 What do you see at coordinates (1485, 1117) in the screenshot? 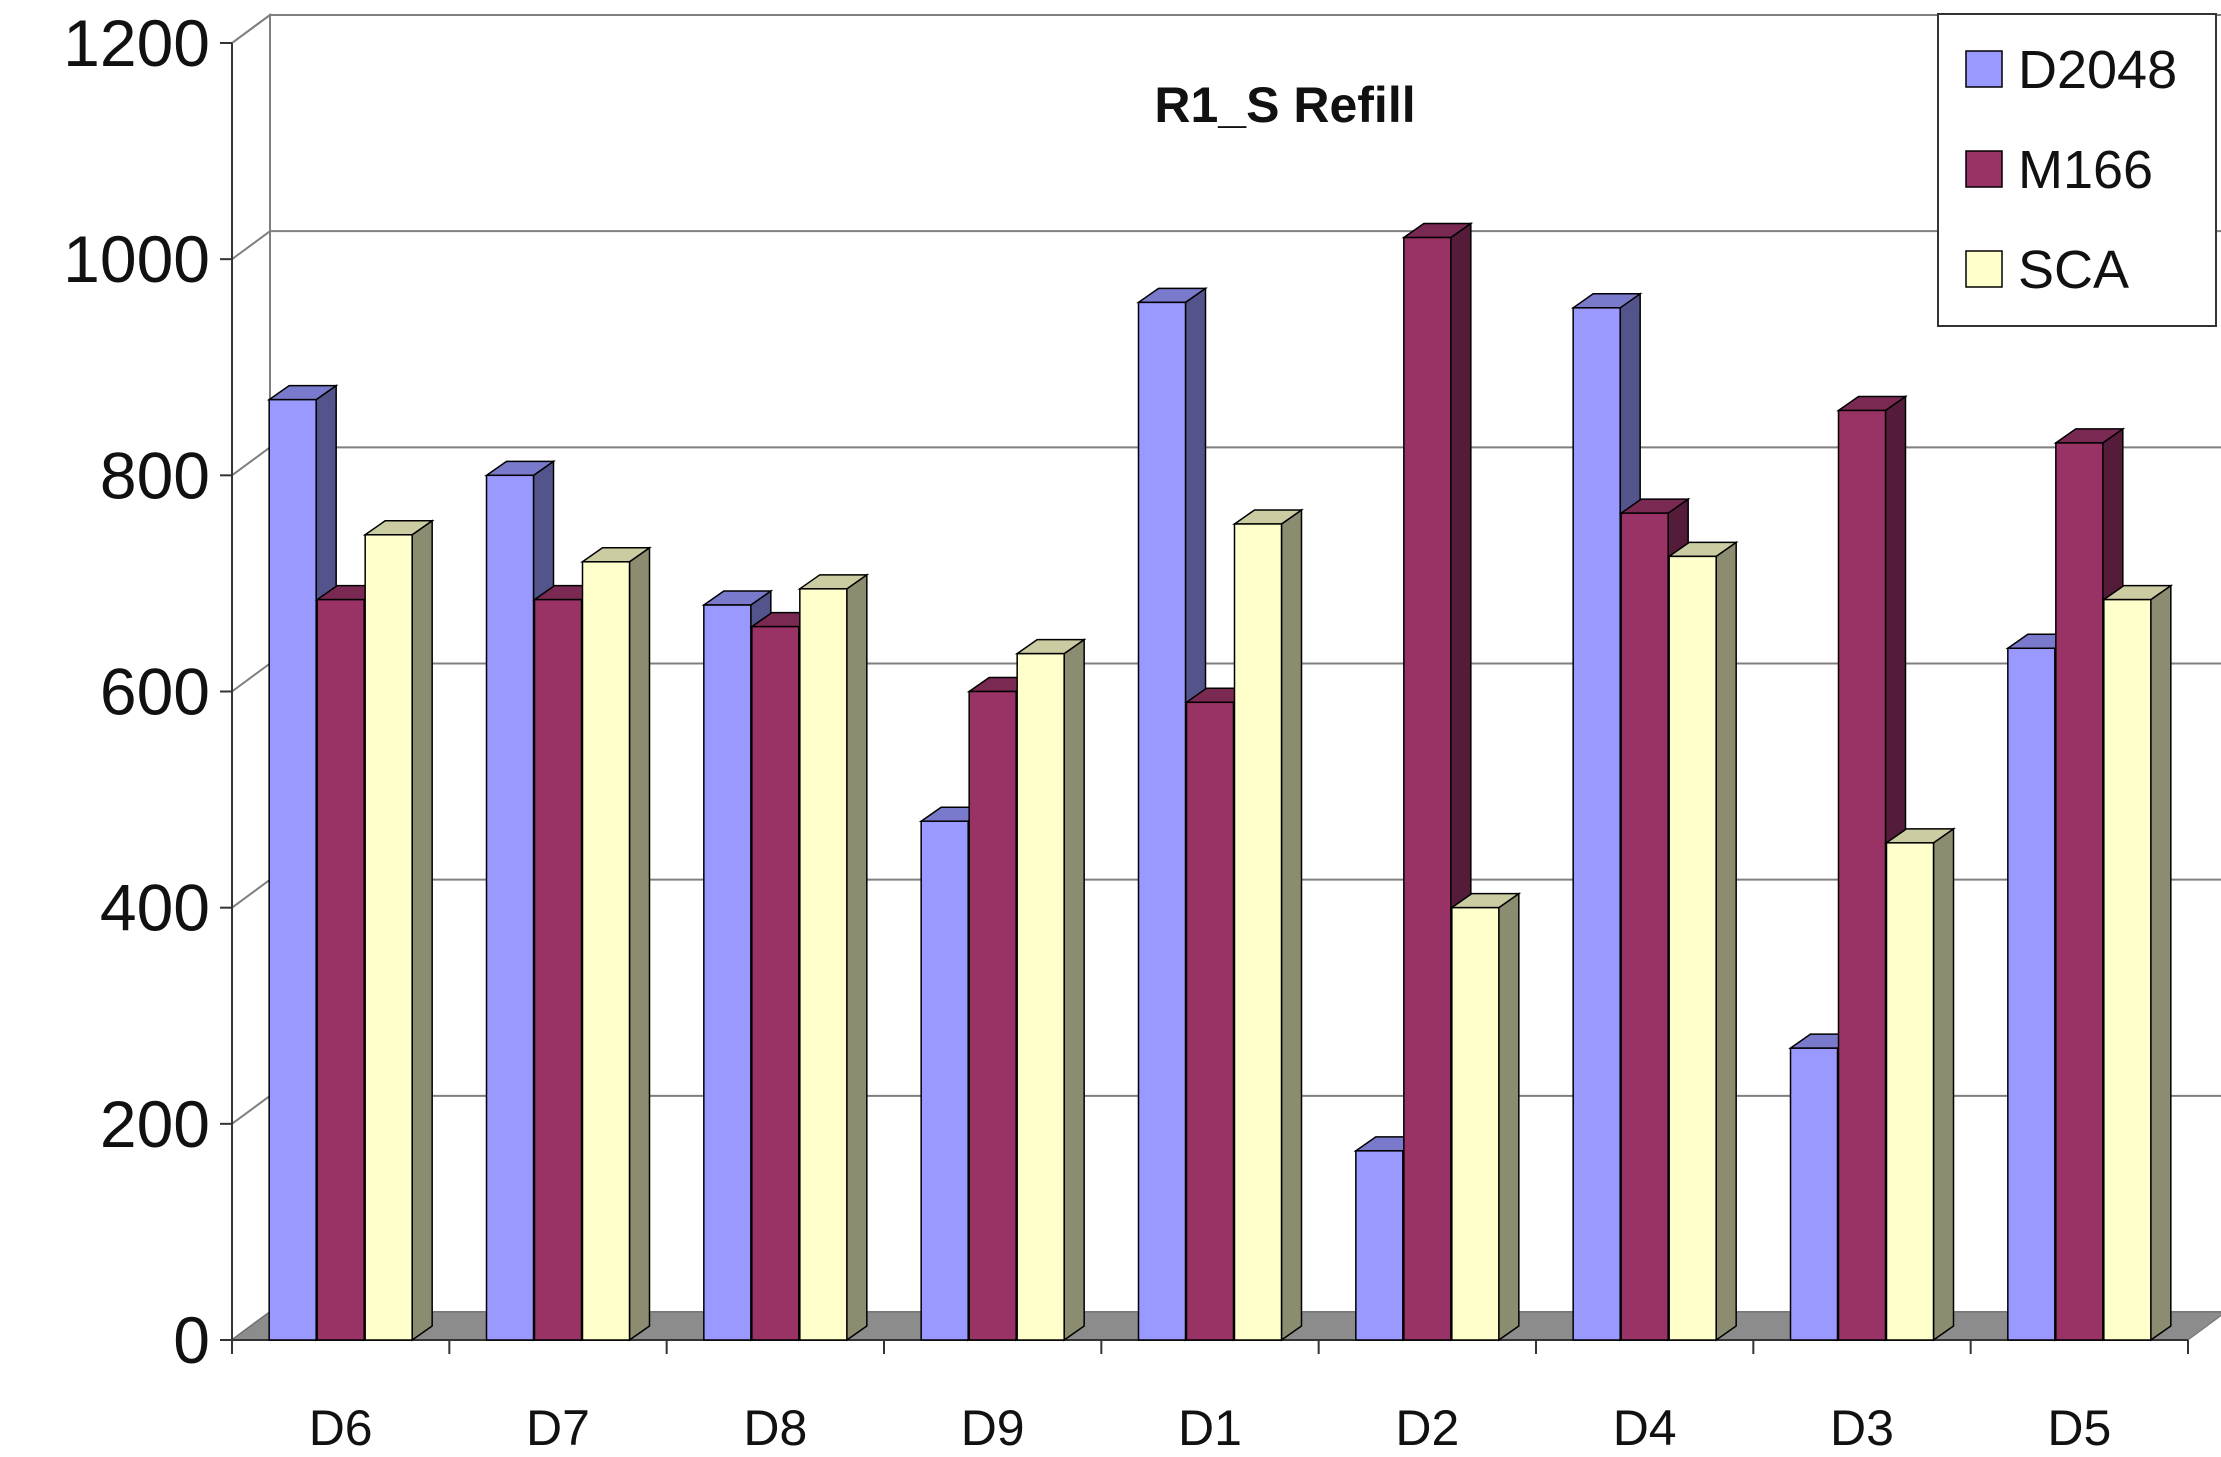
I see `bar-SCA-D2` at bounding box center [1485, 1117].